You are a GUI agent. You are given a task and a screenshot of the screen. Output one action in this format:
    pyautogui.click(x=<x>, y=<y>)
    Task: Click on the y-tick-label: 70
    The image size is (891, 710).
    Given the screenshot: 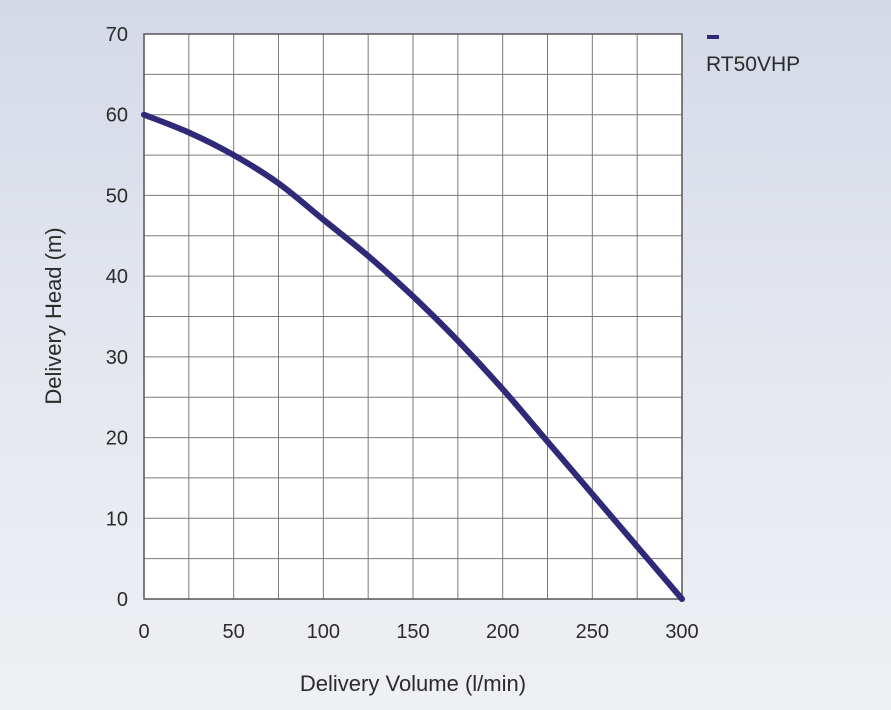 What is the action you would take?
    pyautogui.click(x=117, y=35)
    